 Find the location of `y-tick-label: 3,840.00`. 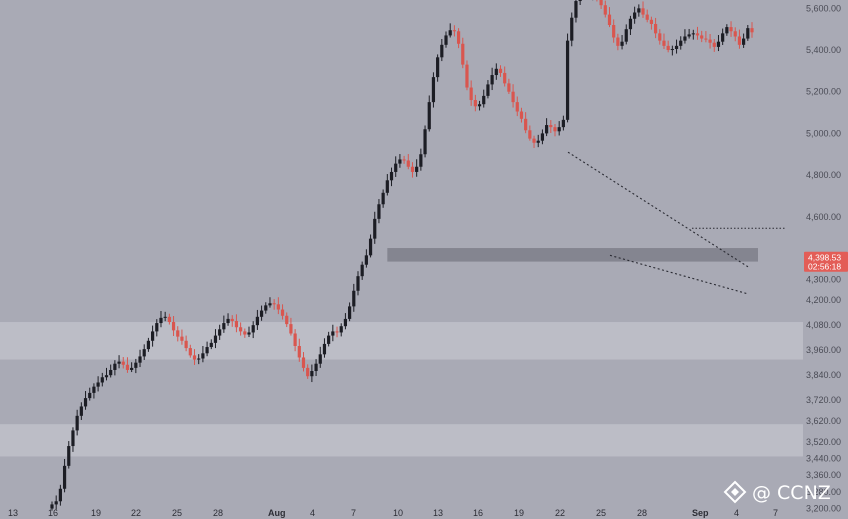

y-tick-label: 3,840.00 is located at coordinates (823, 375).